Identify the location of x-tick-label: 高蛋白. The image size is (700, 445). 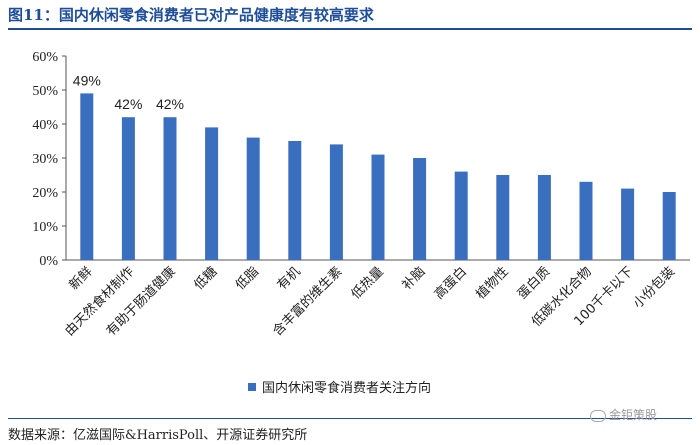
(450, 283).